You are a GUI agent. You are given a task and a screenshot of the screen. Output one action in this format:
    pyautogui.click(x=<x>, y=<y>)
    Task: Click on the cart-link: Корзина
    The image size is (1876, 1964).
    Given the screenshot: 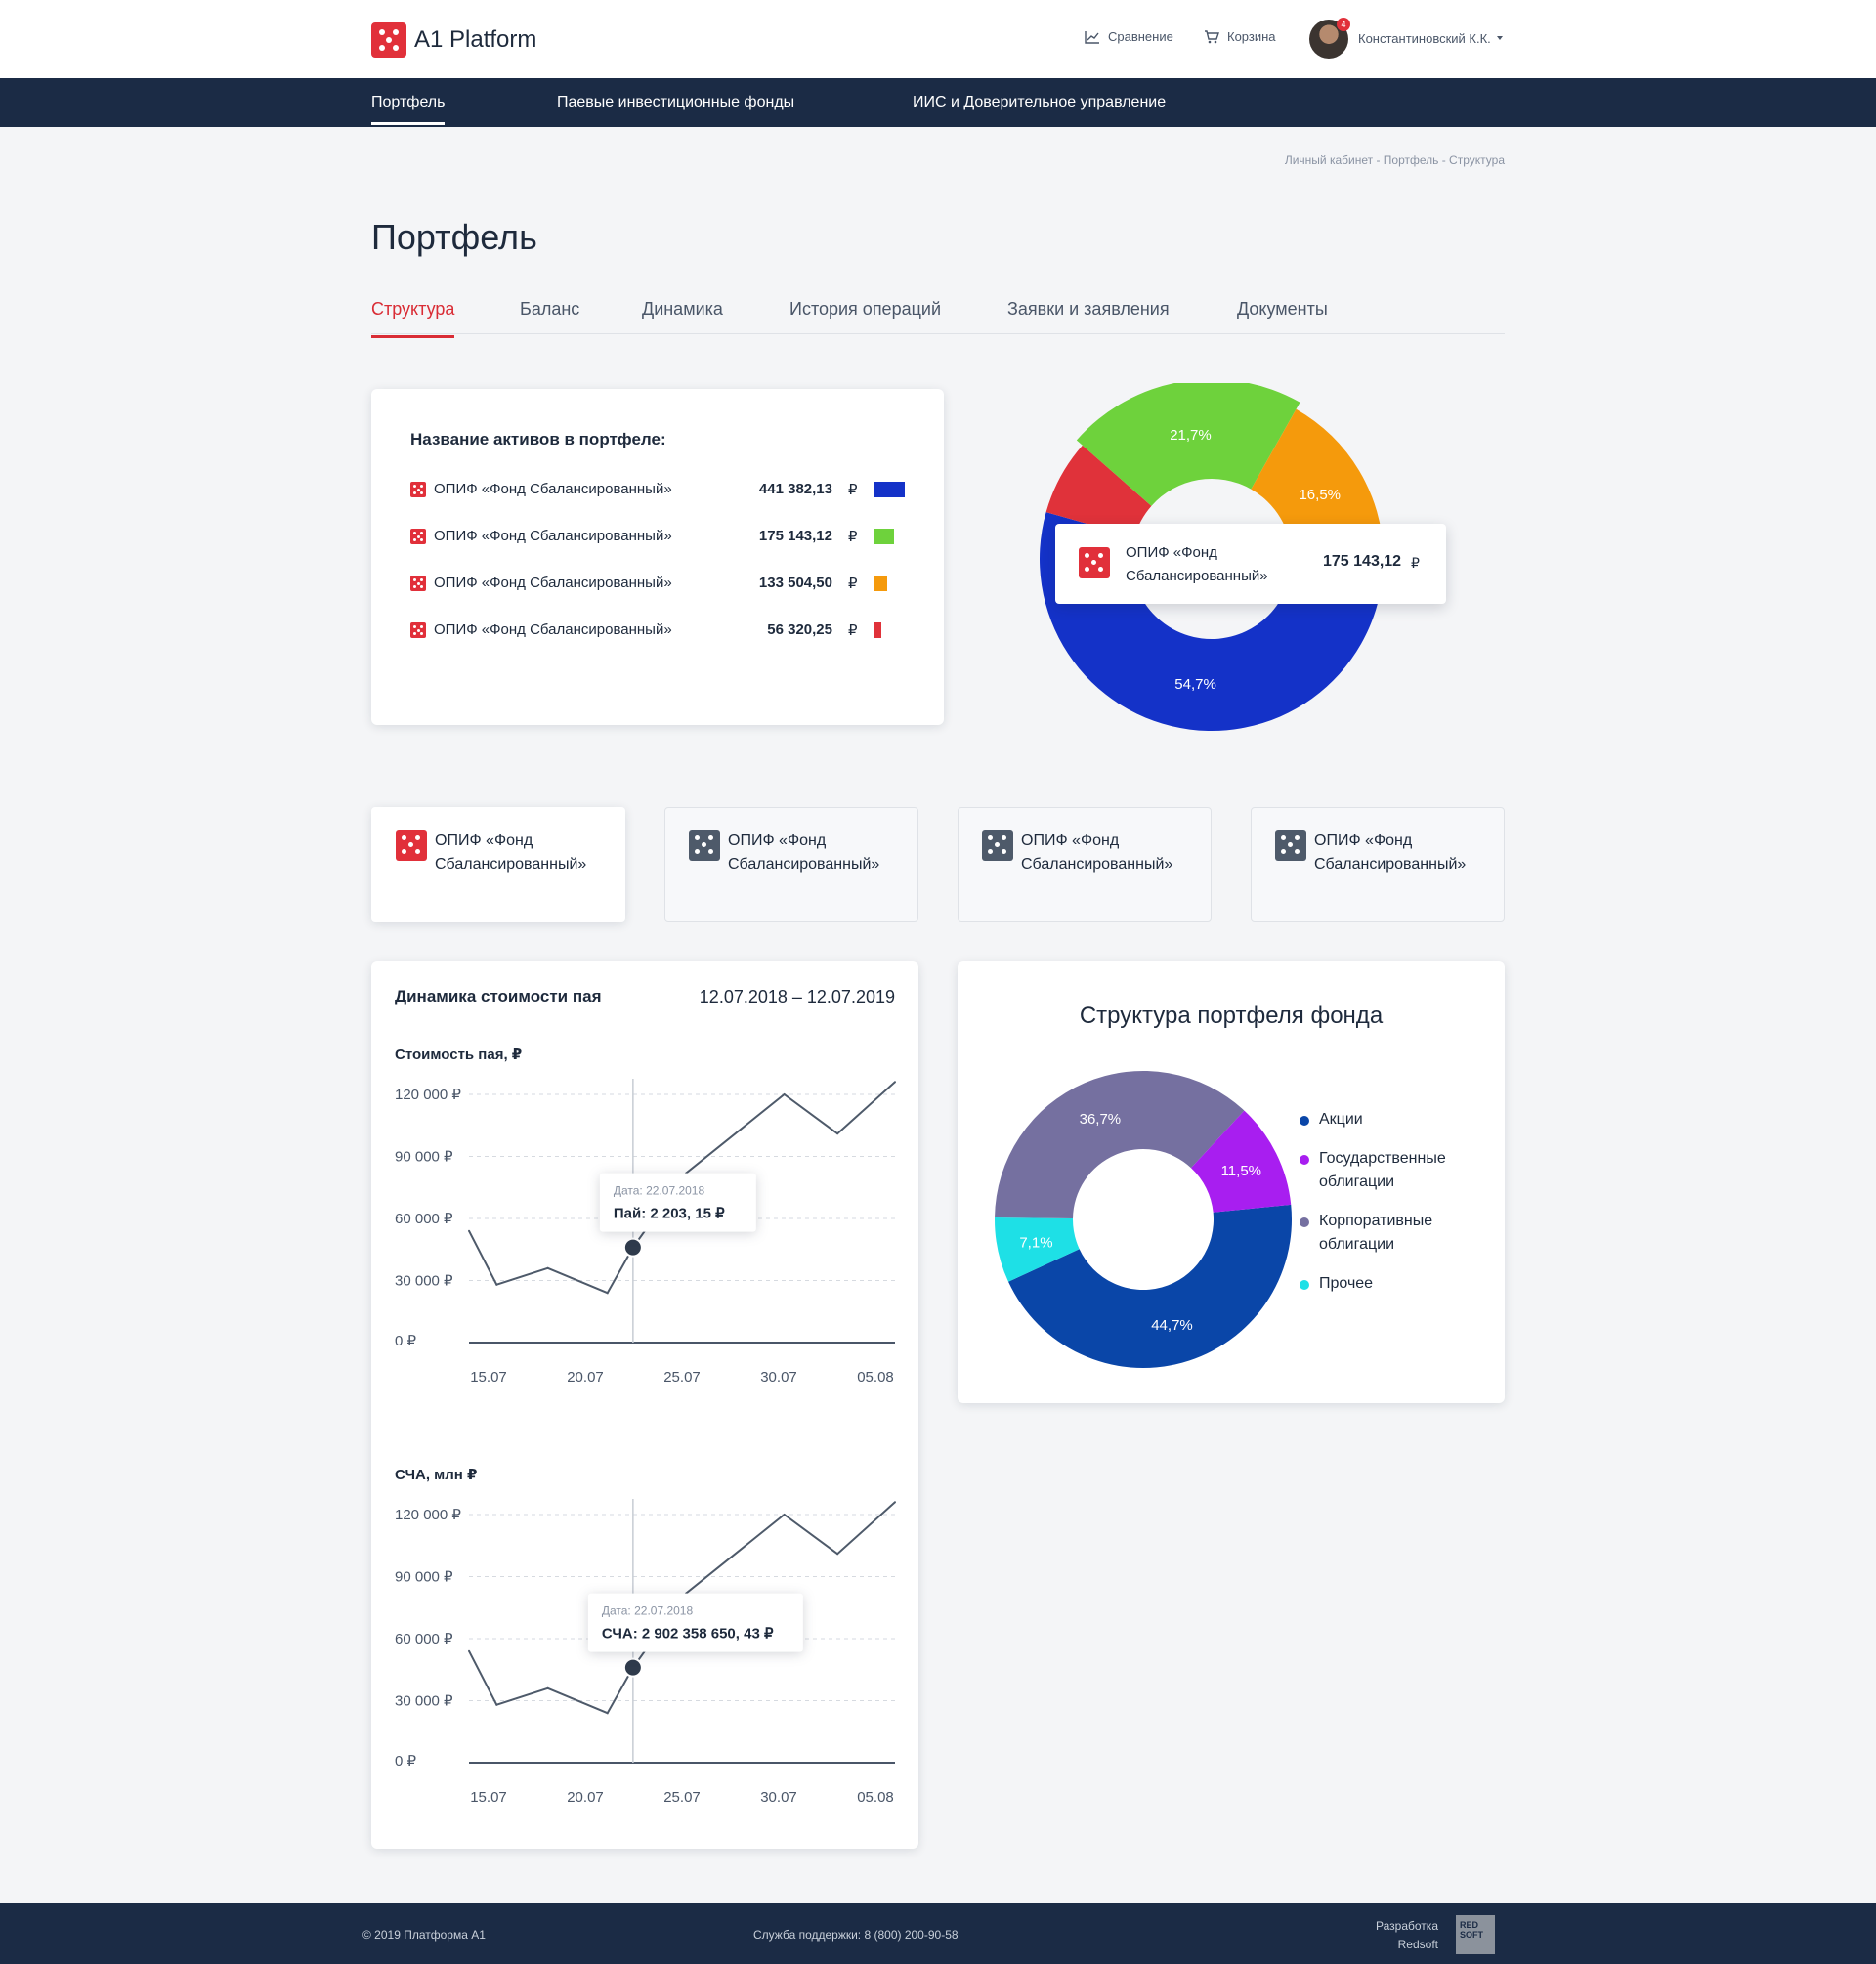 What is the action you would take?
    pyautogui.click(x=1240, y=36)
    